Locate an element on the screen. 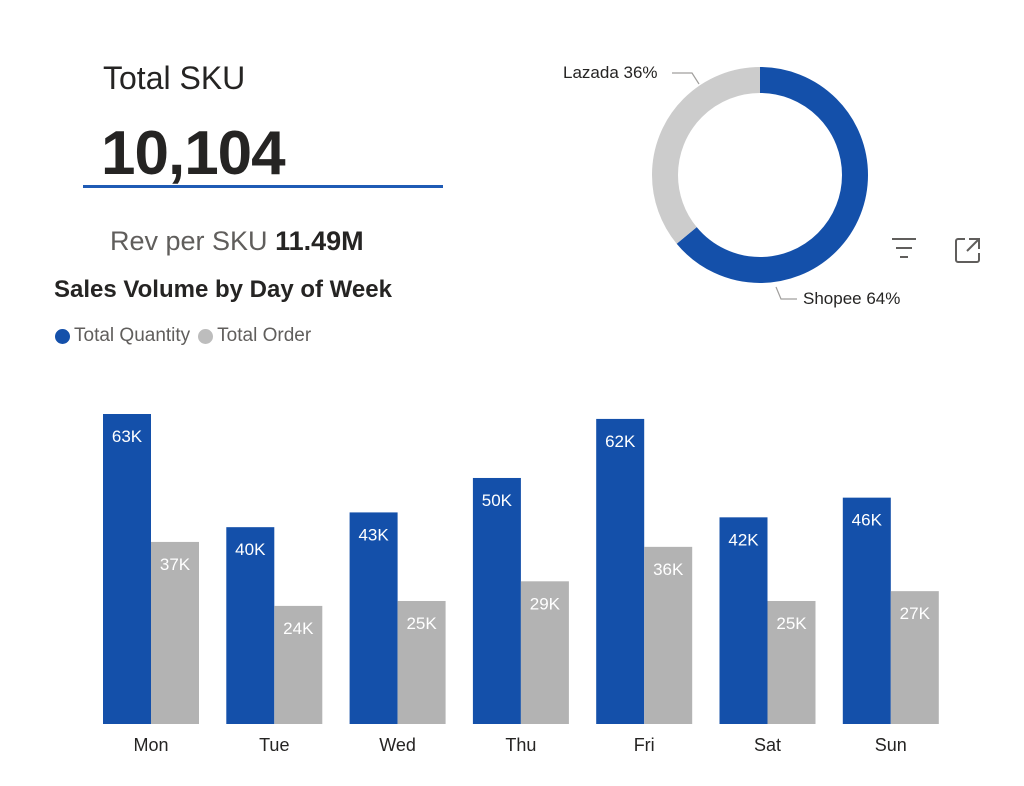 This screenshot has width=1024, height=786. bar-total-order-wed is located at coordinates (421, 662).